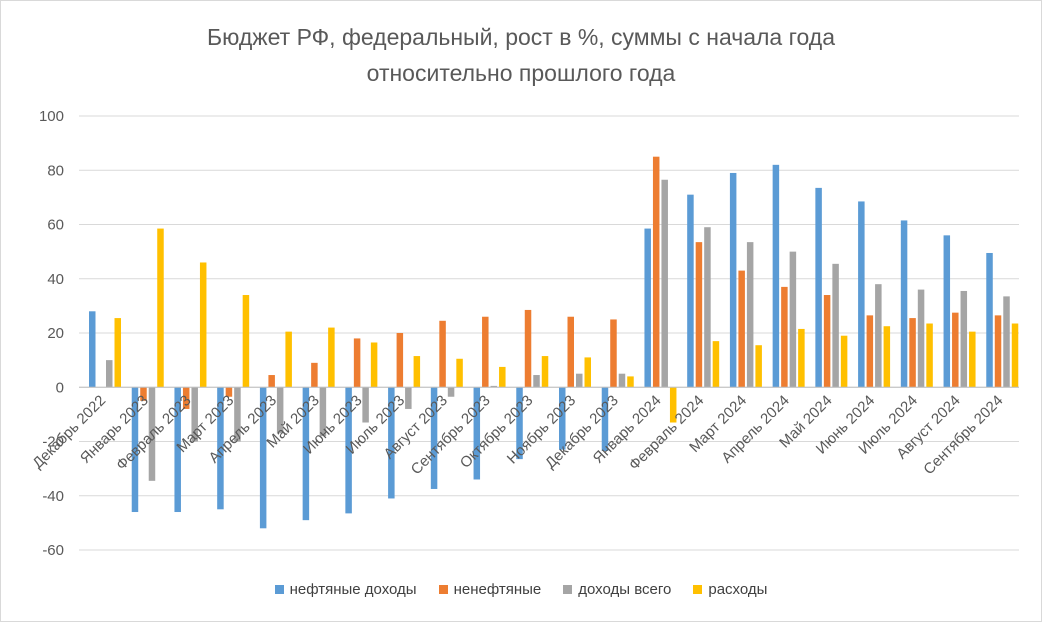 This screenshot has height=622, width=1042. Describe the element at coordinates (55, 279) in the screenshot. I see `y-tick-label: 40` at that location.